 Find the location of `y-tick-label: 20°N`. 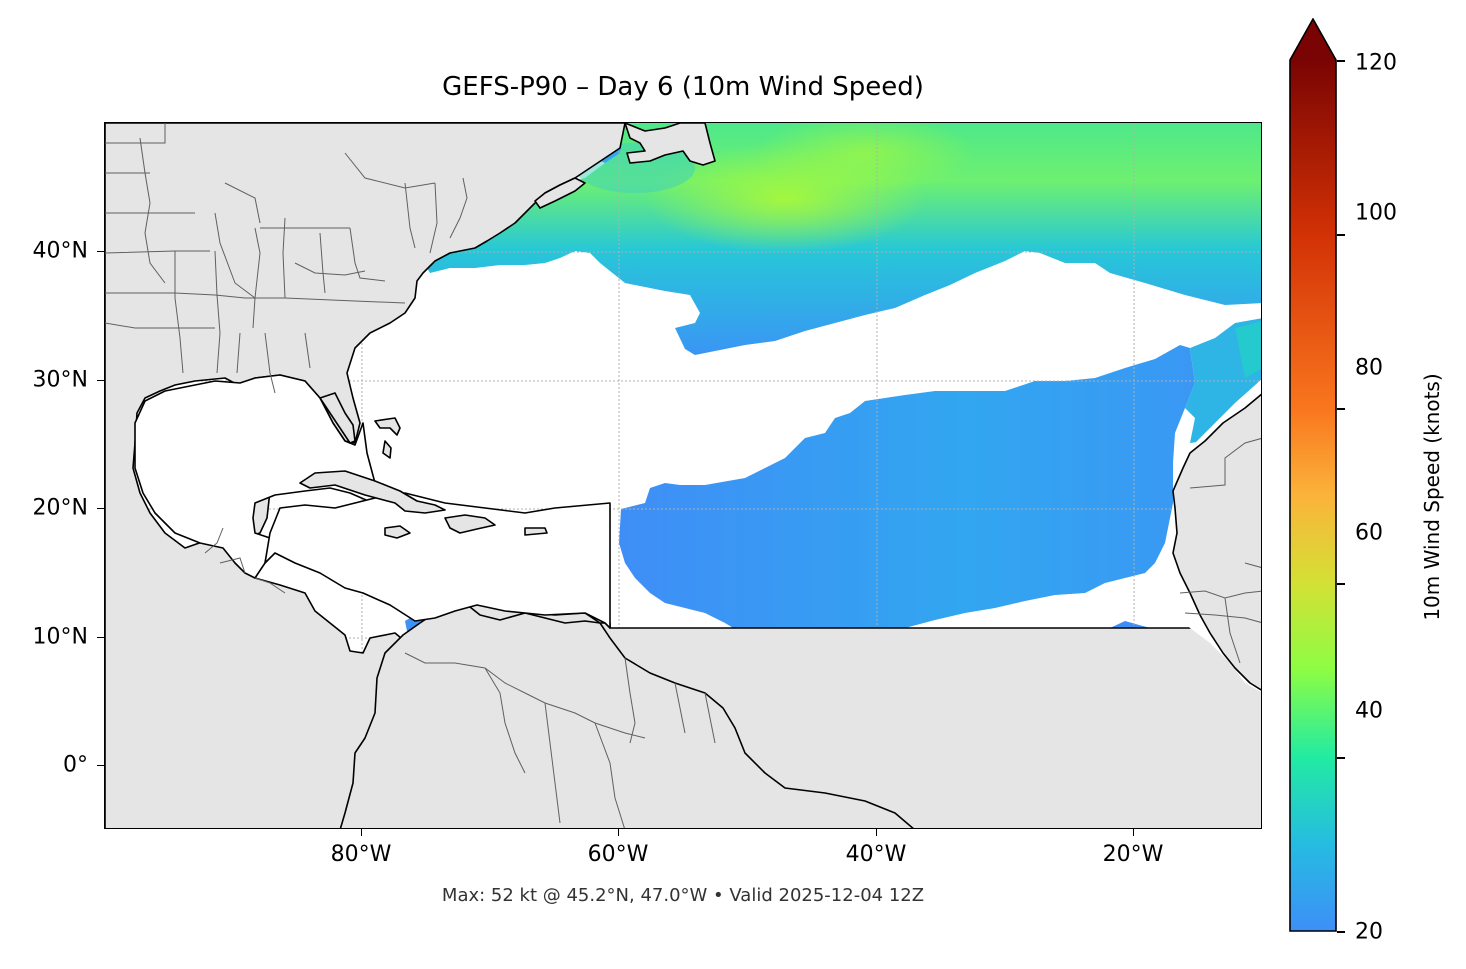

y-tick-label: 20°N is located at coordinates (60, 508).